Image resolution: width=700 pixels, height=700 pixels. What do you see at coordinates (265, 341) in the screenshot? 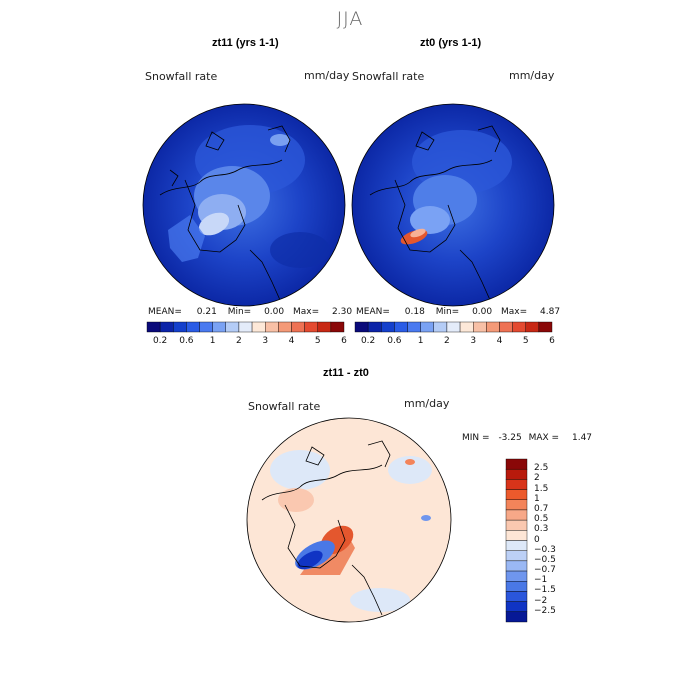
I see `colorbar-1-tick-label: 3` at bounding box center [265, 341].